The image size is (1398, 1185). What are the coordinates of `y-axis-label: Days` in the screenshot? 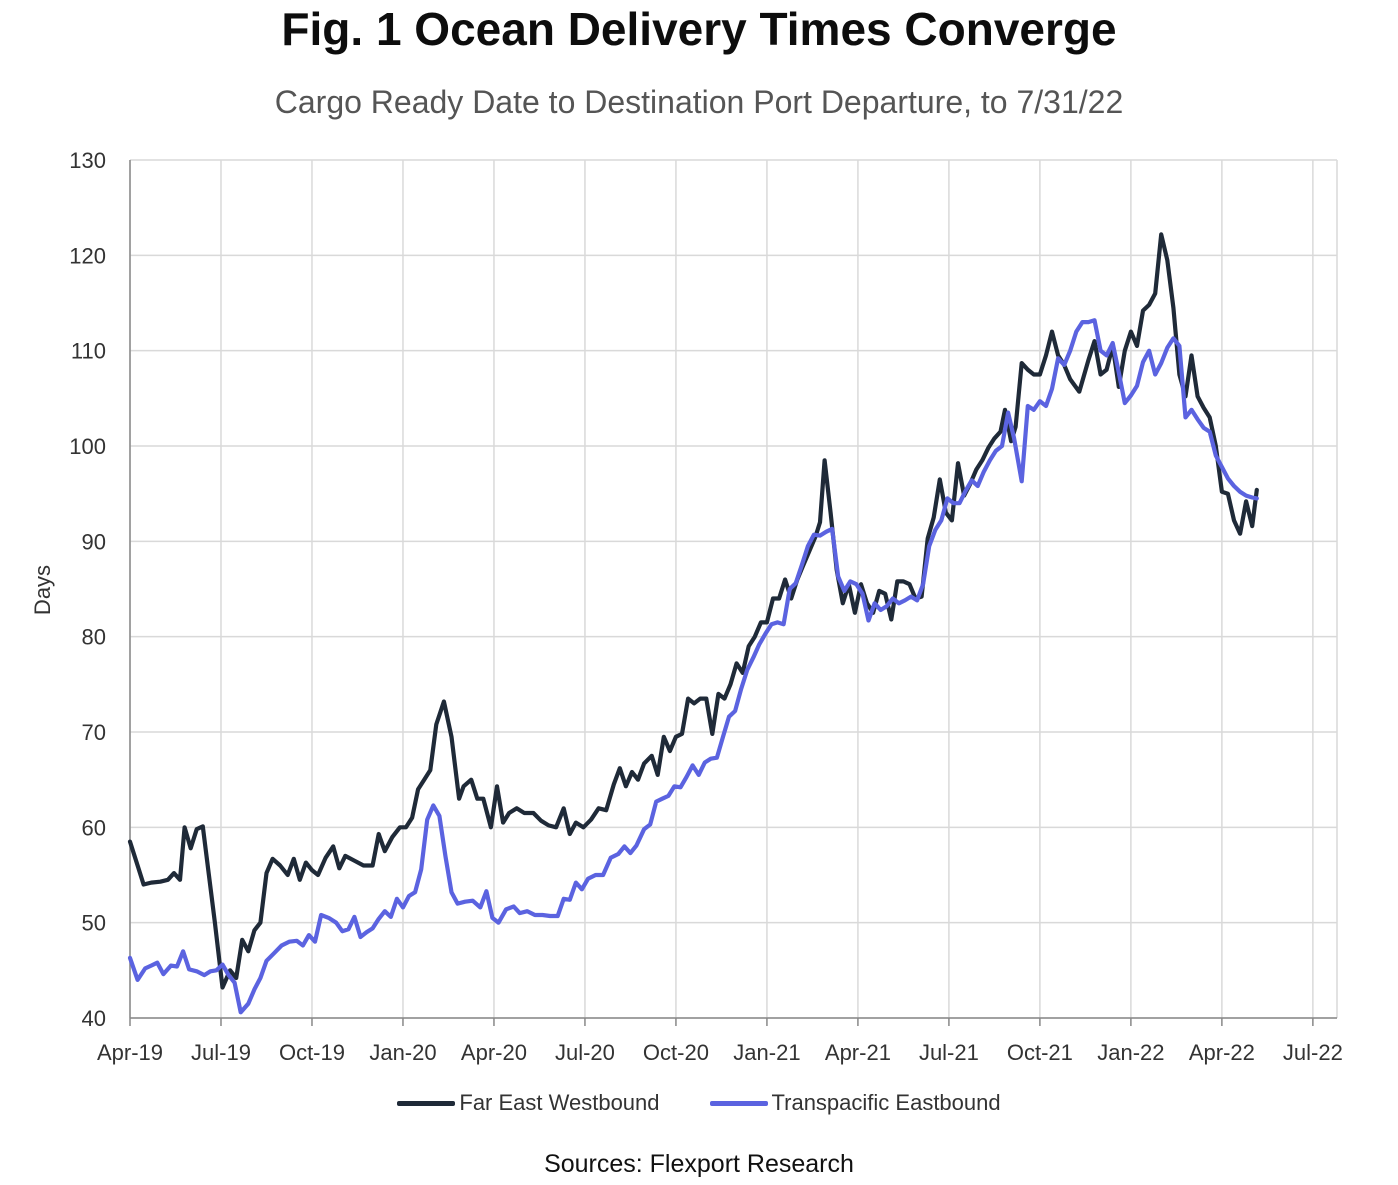 It's located at (42, 590).